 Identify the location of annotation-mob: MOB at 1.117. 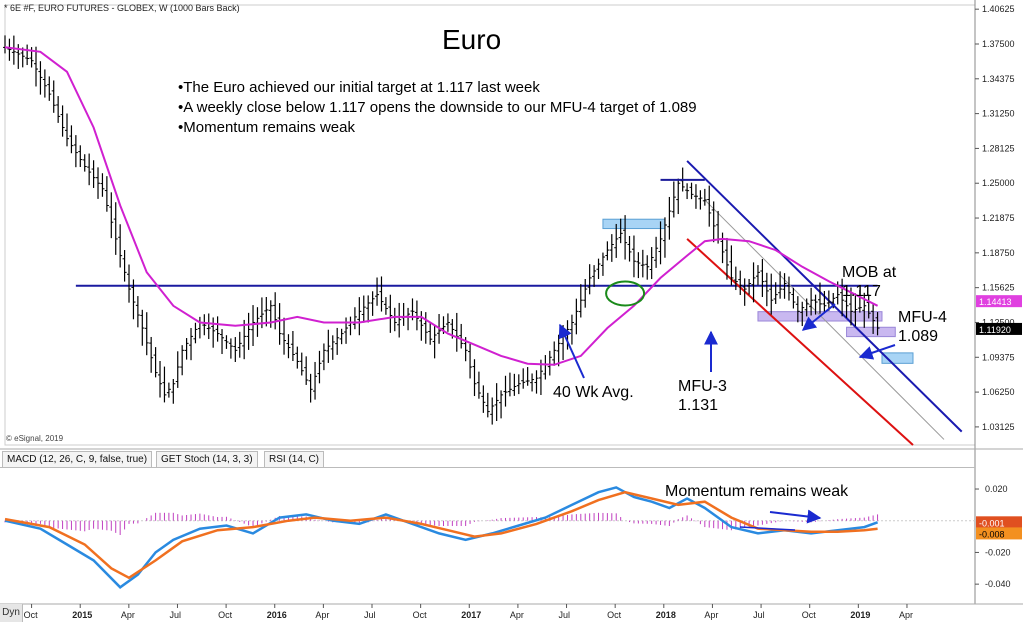
(869, 282).